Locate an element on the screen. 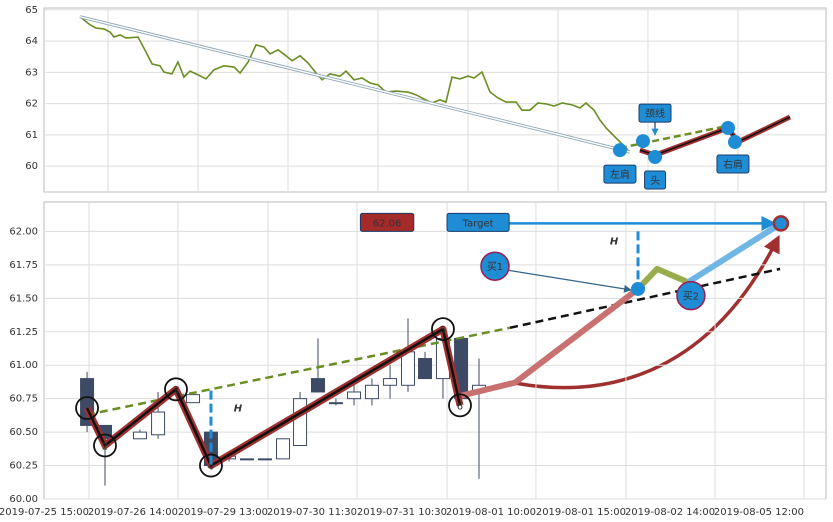 The width and height of the screenshot is (833, 522). wave-label: 2 is located at coordinates (105, 446).